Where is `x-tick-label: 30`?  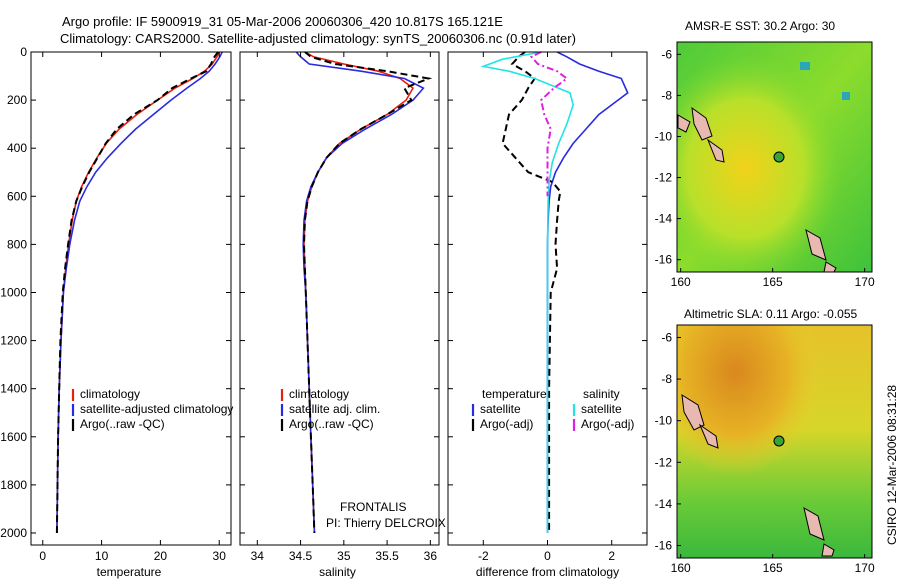 x-tick-label: 30 is located at coordinates (220, 556).